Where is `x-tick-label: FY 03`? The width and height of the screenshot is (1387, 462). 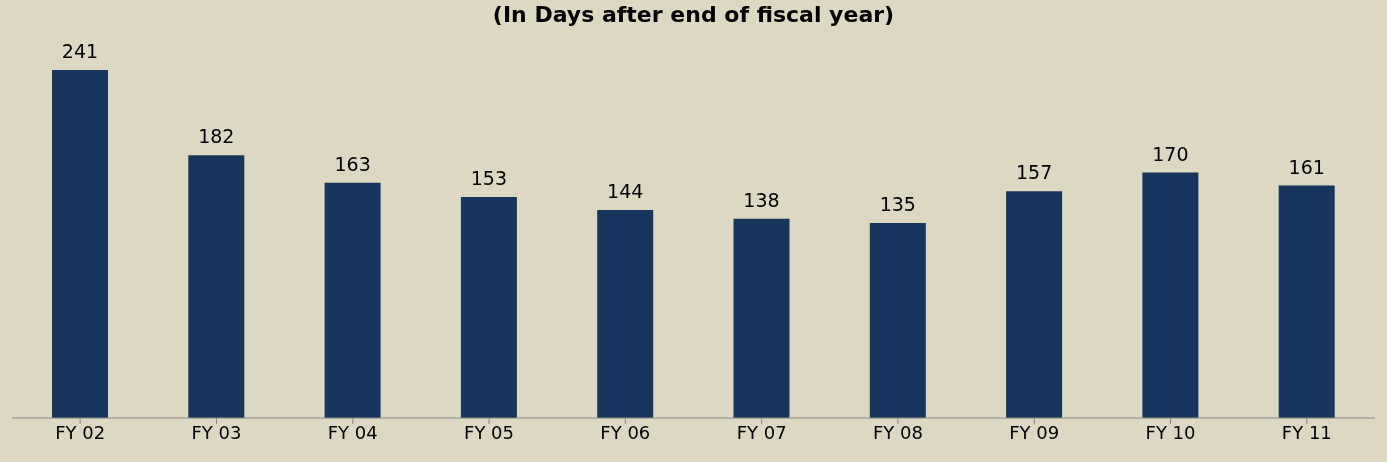
x-tick-label: FY 03 is located at coordinates (216, 432).